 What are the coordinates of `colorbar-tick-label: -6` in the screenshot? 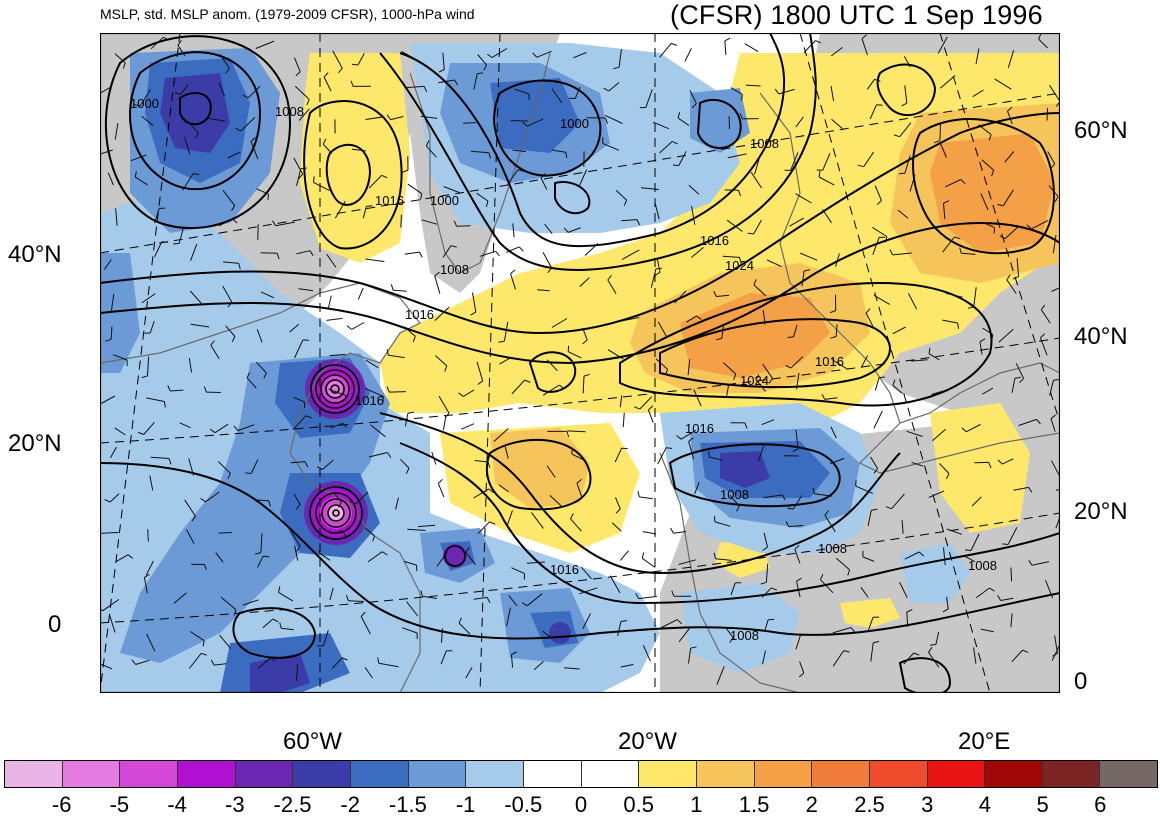 It's located at (62, 805).